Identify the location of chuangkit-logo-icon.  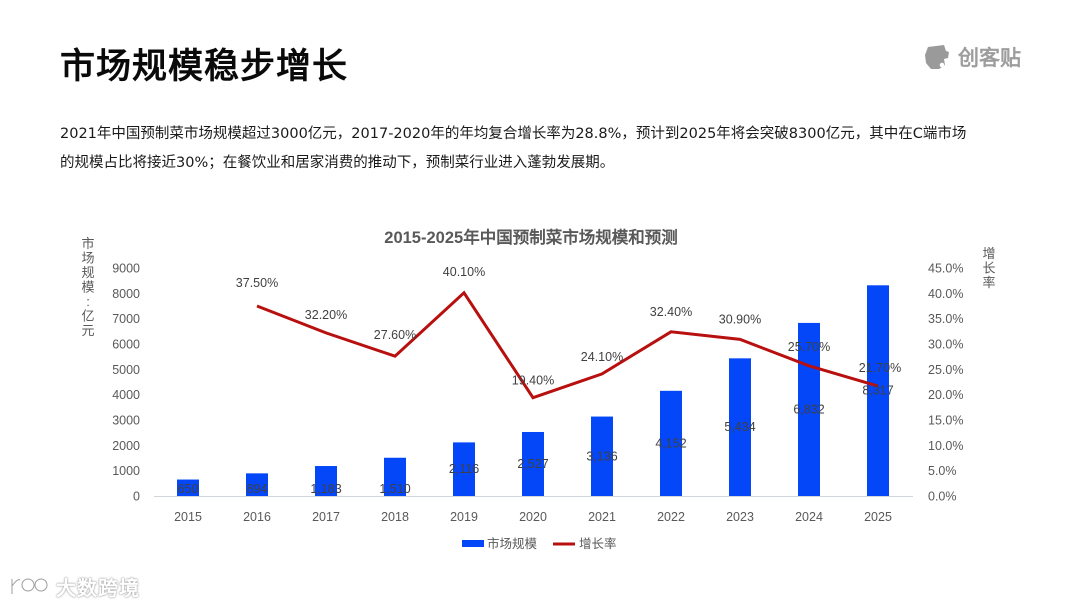
(937, 57).